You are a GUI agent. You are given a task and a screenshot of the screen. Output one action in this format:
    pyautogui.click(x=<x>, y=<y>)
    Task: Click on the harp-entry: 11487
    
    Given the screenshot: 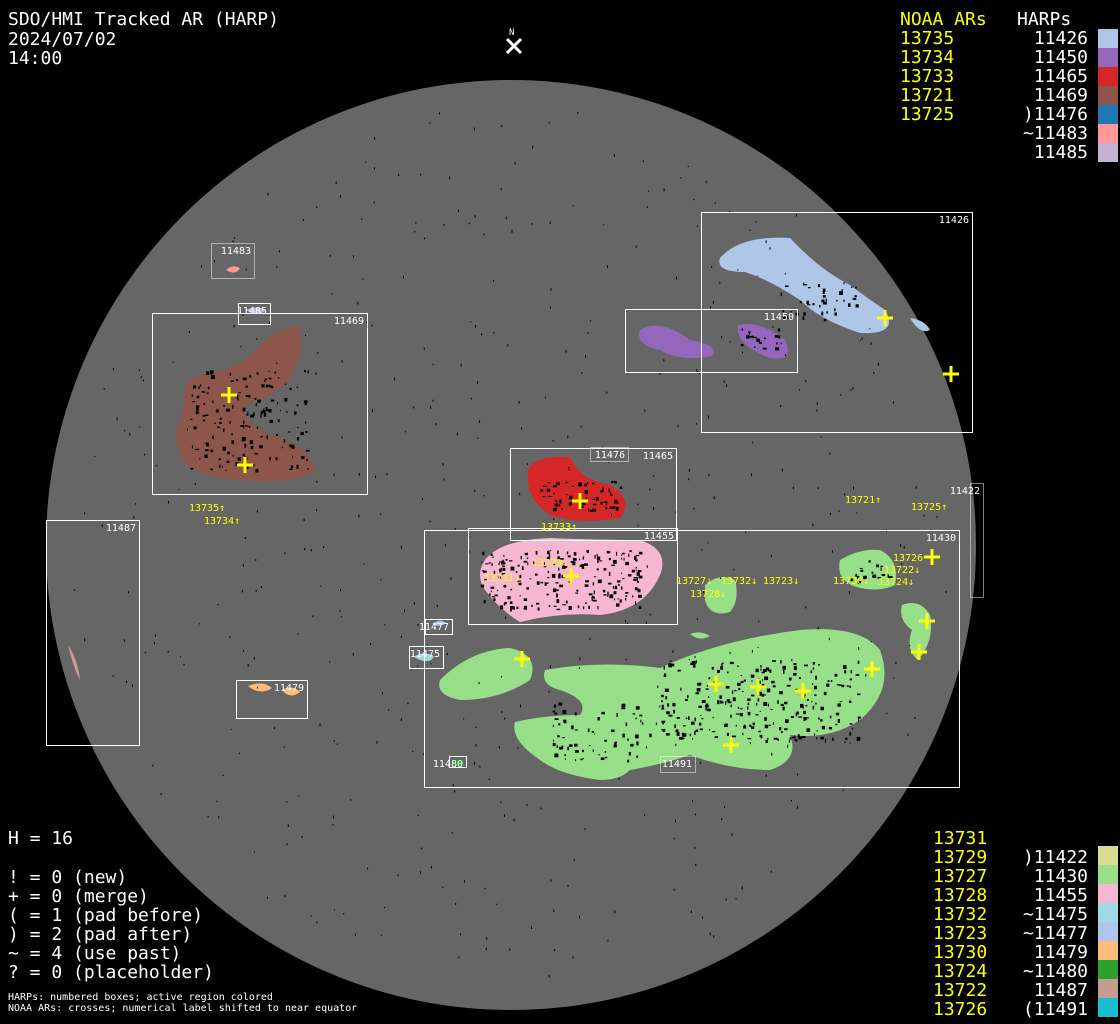 What is the action you would take?
    pyautogui.click(x=1060, y=990)
    